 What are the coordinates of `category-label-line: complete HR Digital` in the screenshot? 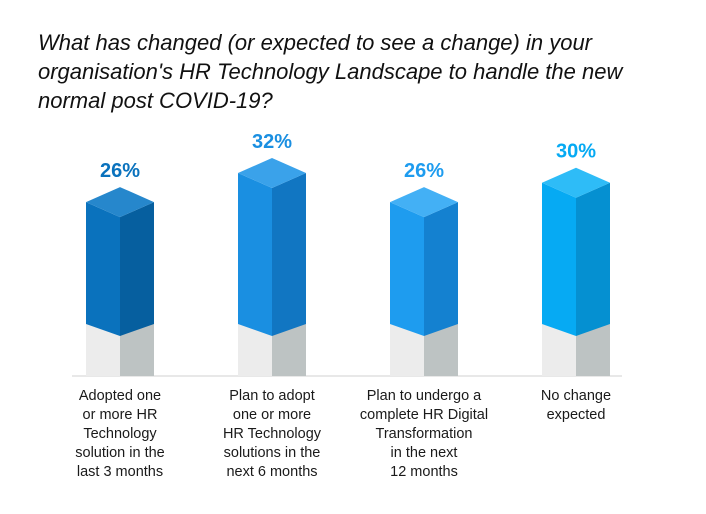 It's located at (424, 415).